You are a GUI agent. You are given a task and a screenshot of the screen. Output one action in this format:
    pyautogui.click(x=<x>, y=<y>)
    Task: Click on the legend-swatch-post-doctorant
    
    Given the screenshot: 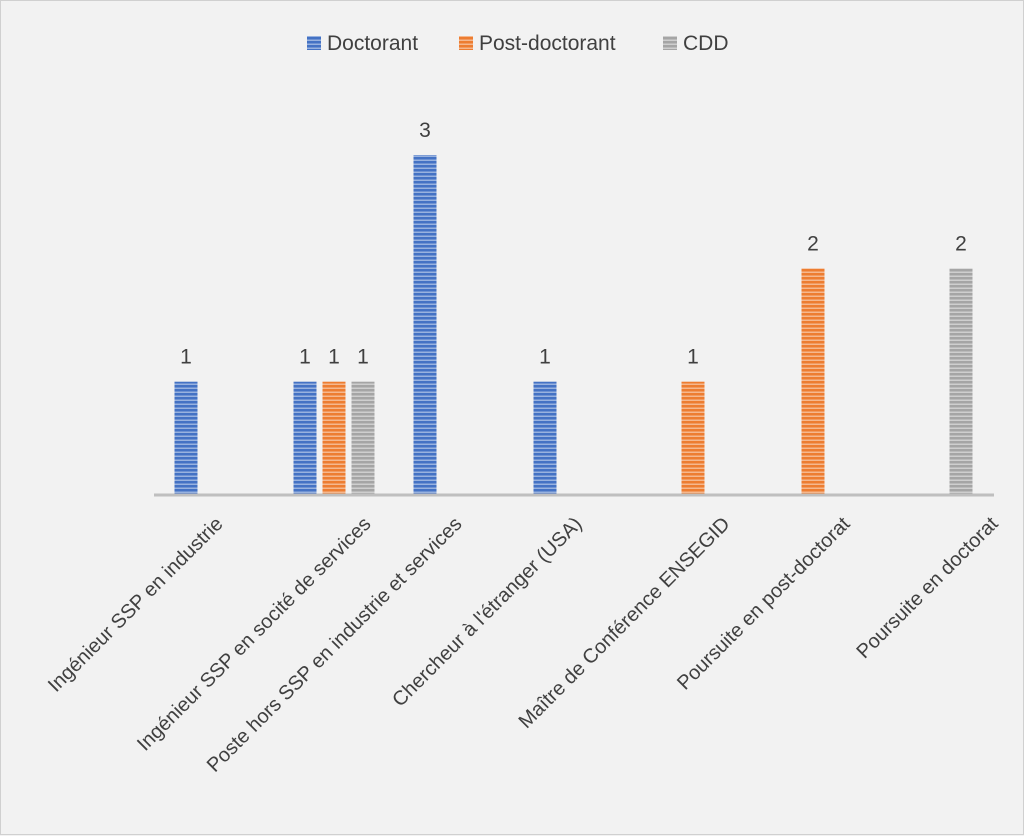 What is the action you would take?
    pyautogui.click(x=466, y=43)
    